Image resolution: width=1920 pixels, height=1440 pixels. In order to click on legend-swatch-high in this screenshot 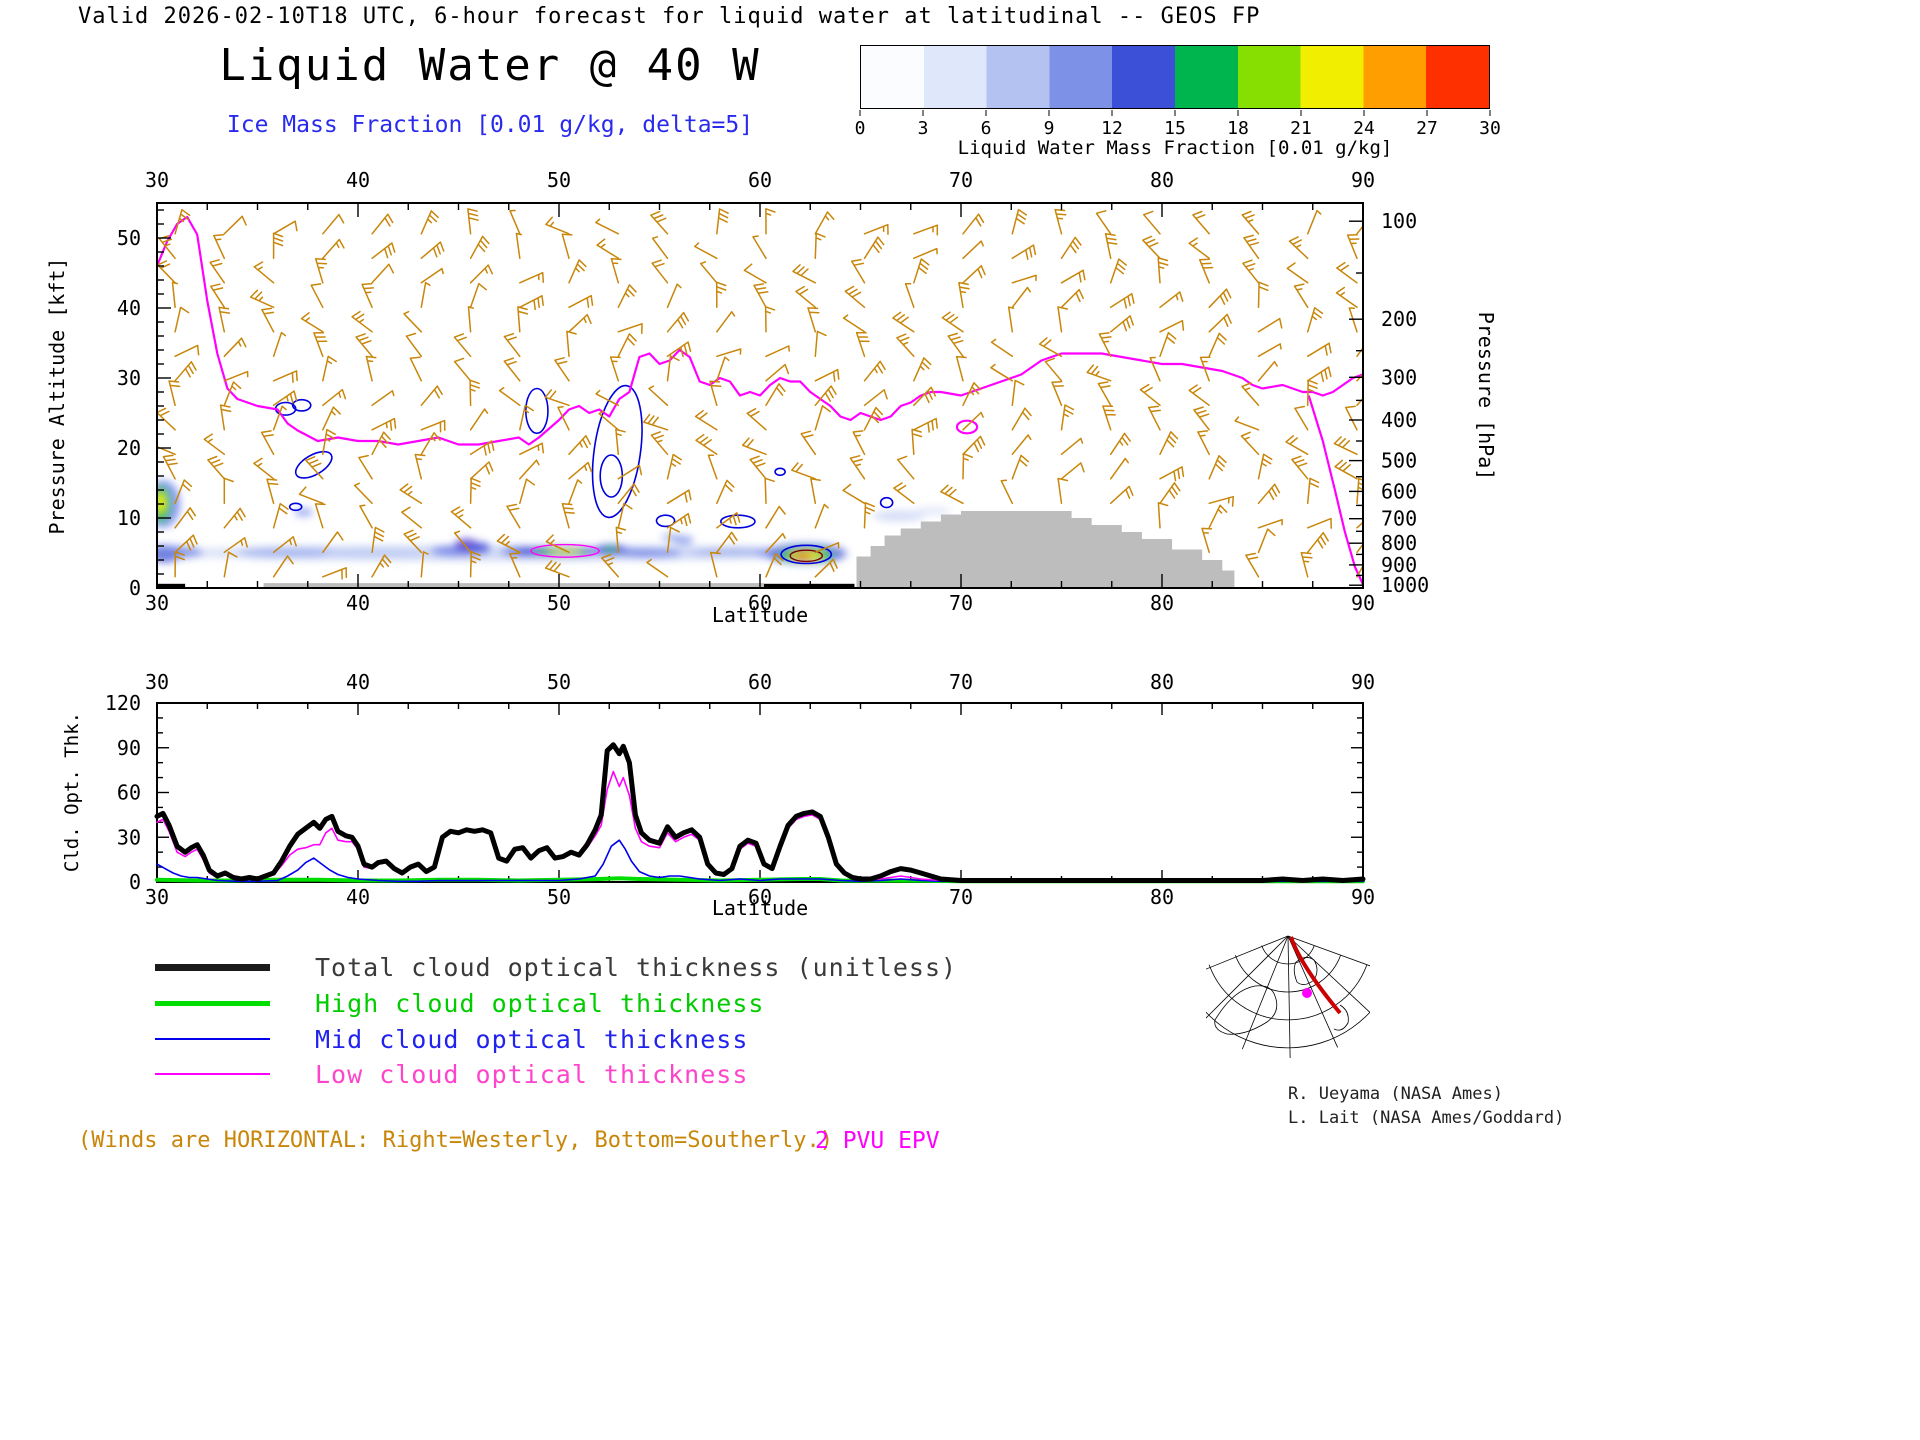, I will do `click(212, 1003)`.